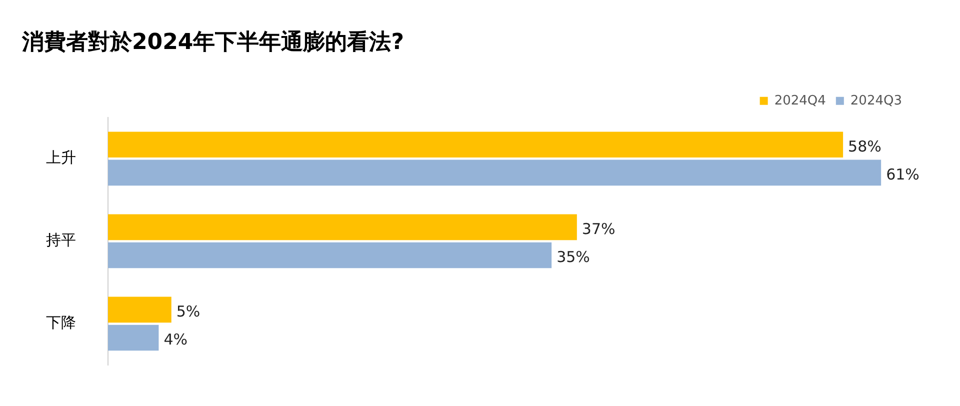  What do you see at coordinates (61, 323) in the screenshot?
I see `y-tick-label: 下降` at bounding box center [61, 323].